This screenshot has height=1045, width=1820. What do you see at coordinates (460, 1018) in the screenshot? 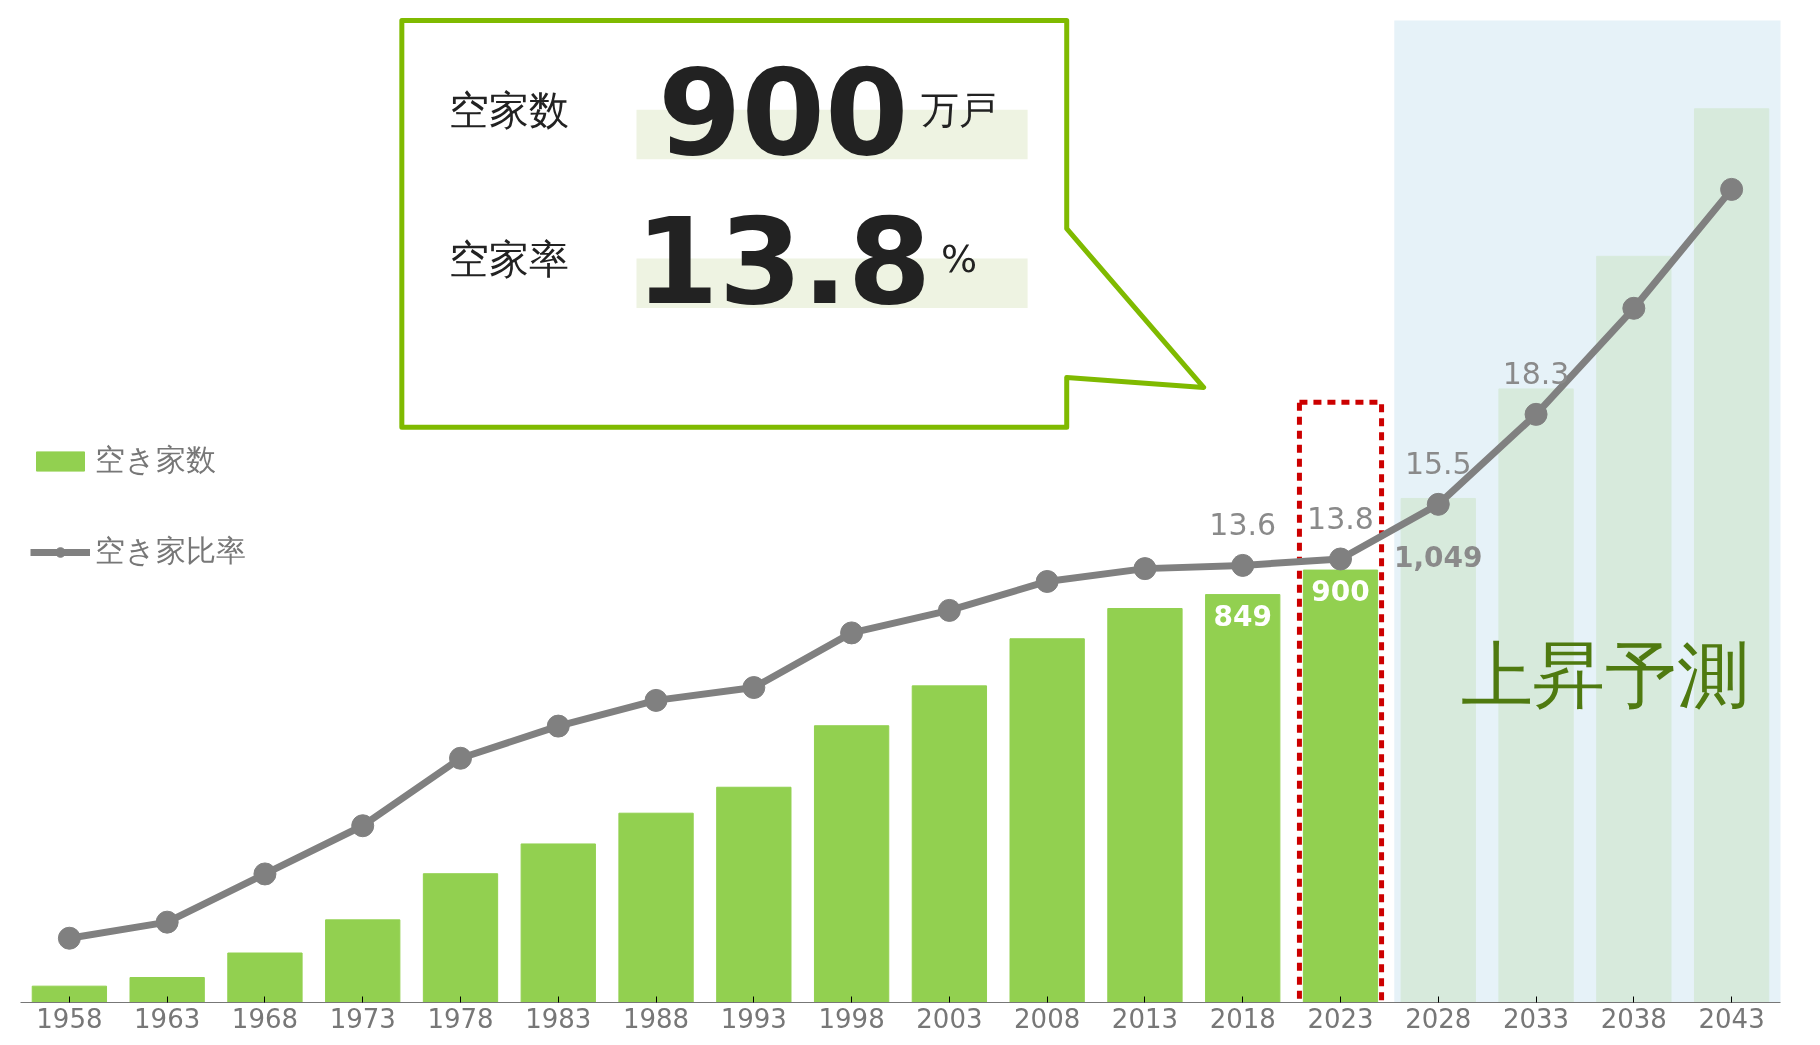
I see `x-tick-label: 1978` at bounding box center [460, 1018].